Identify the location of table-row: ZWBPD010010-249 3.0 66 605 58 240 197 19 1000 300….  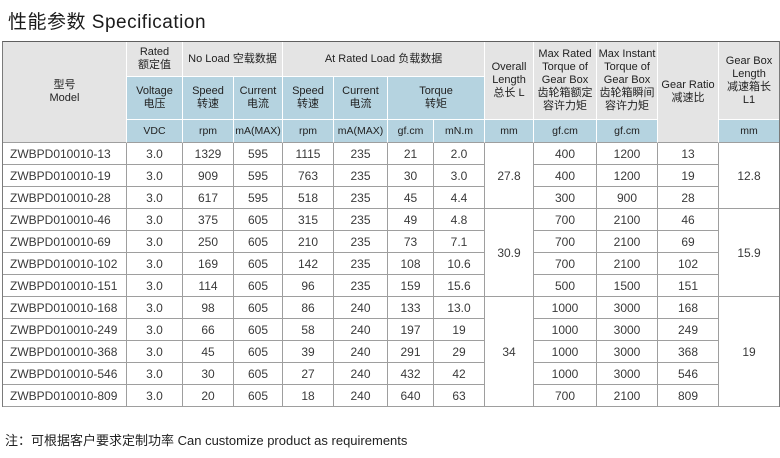
(391, 330).